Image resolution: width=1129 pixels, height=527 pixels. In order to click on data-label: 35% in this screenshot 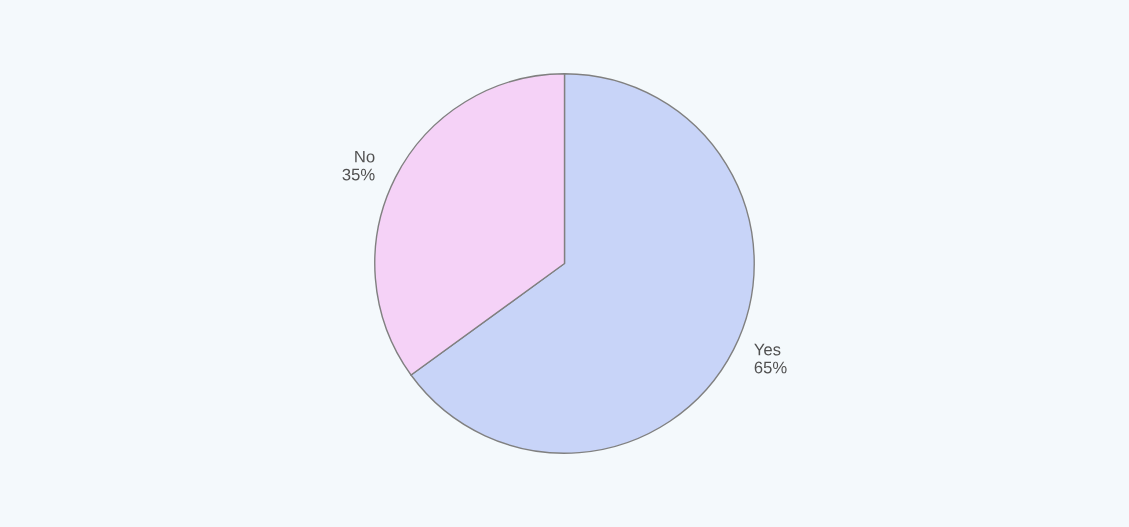, I will do `click(358, 174)`.